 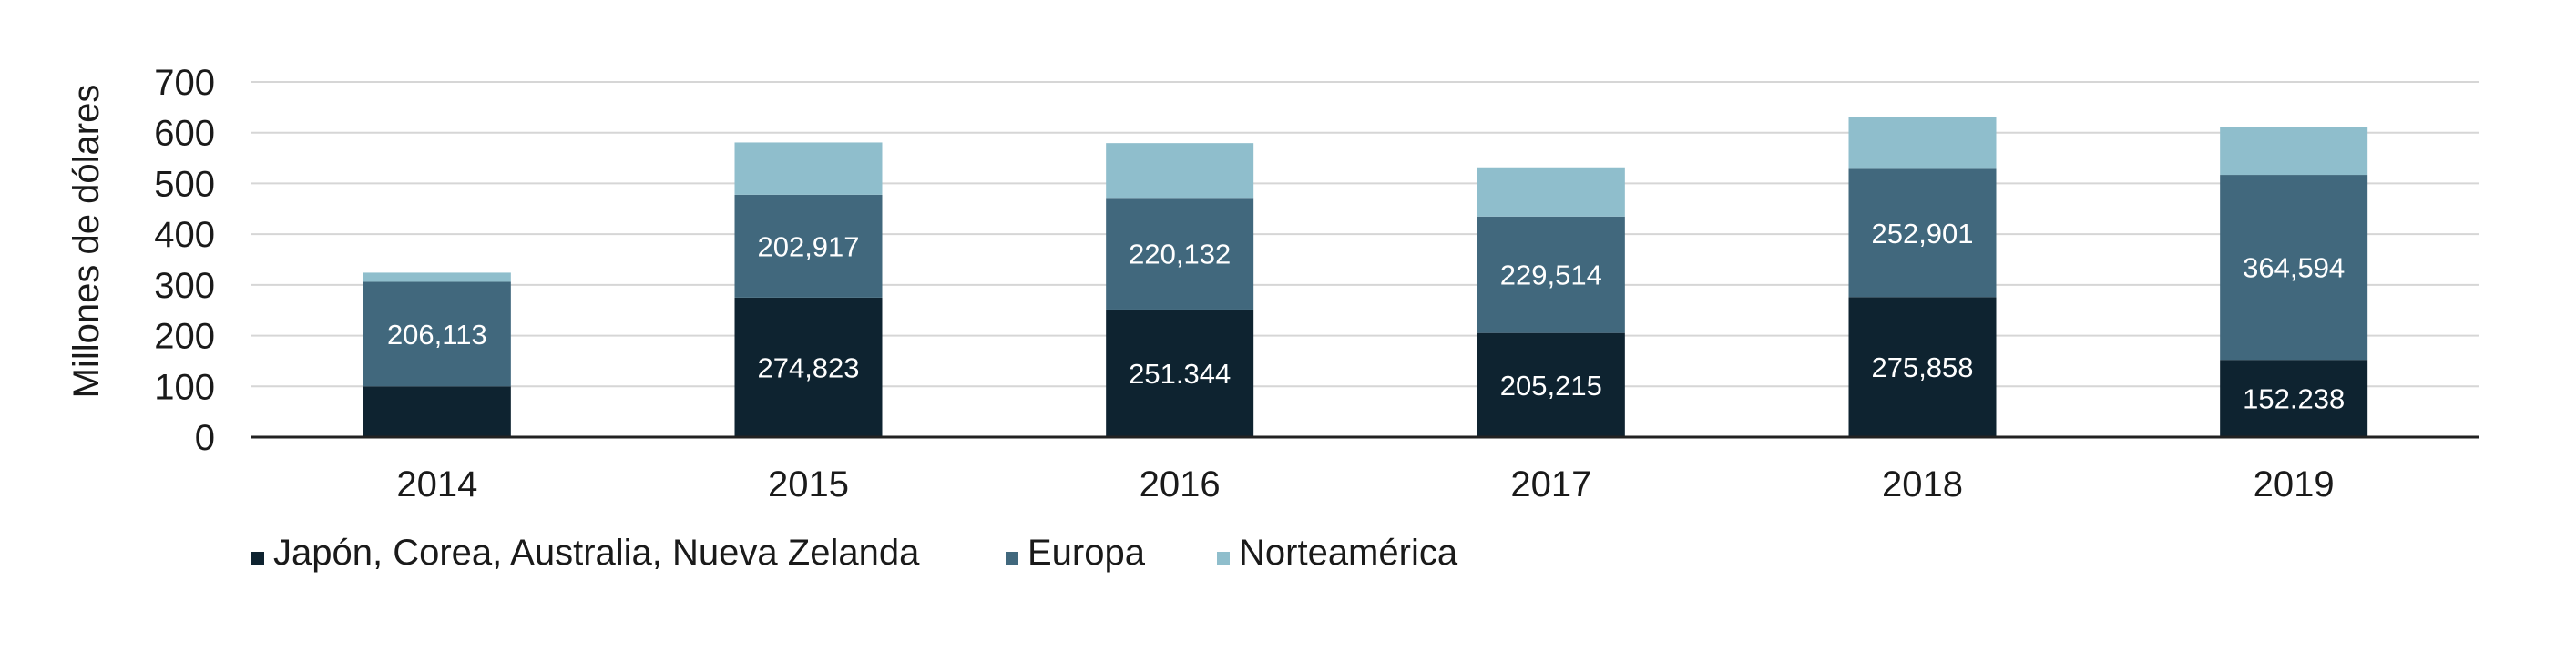 I want to click on x-tick-label: 2018, so click(x=1922, y=484).